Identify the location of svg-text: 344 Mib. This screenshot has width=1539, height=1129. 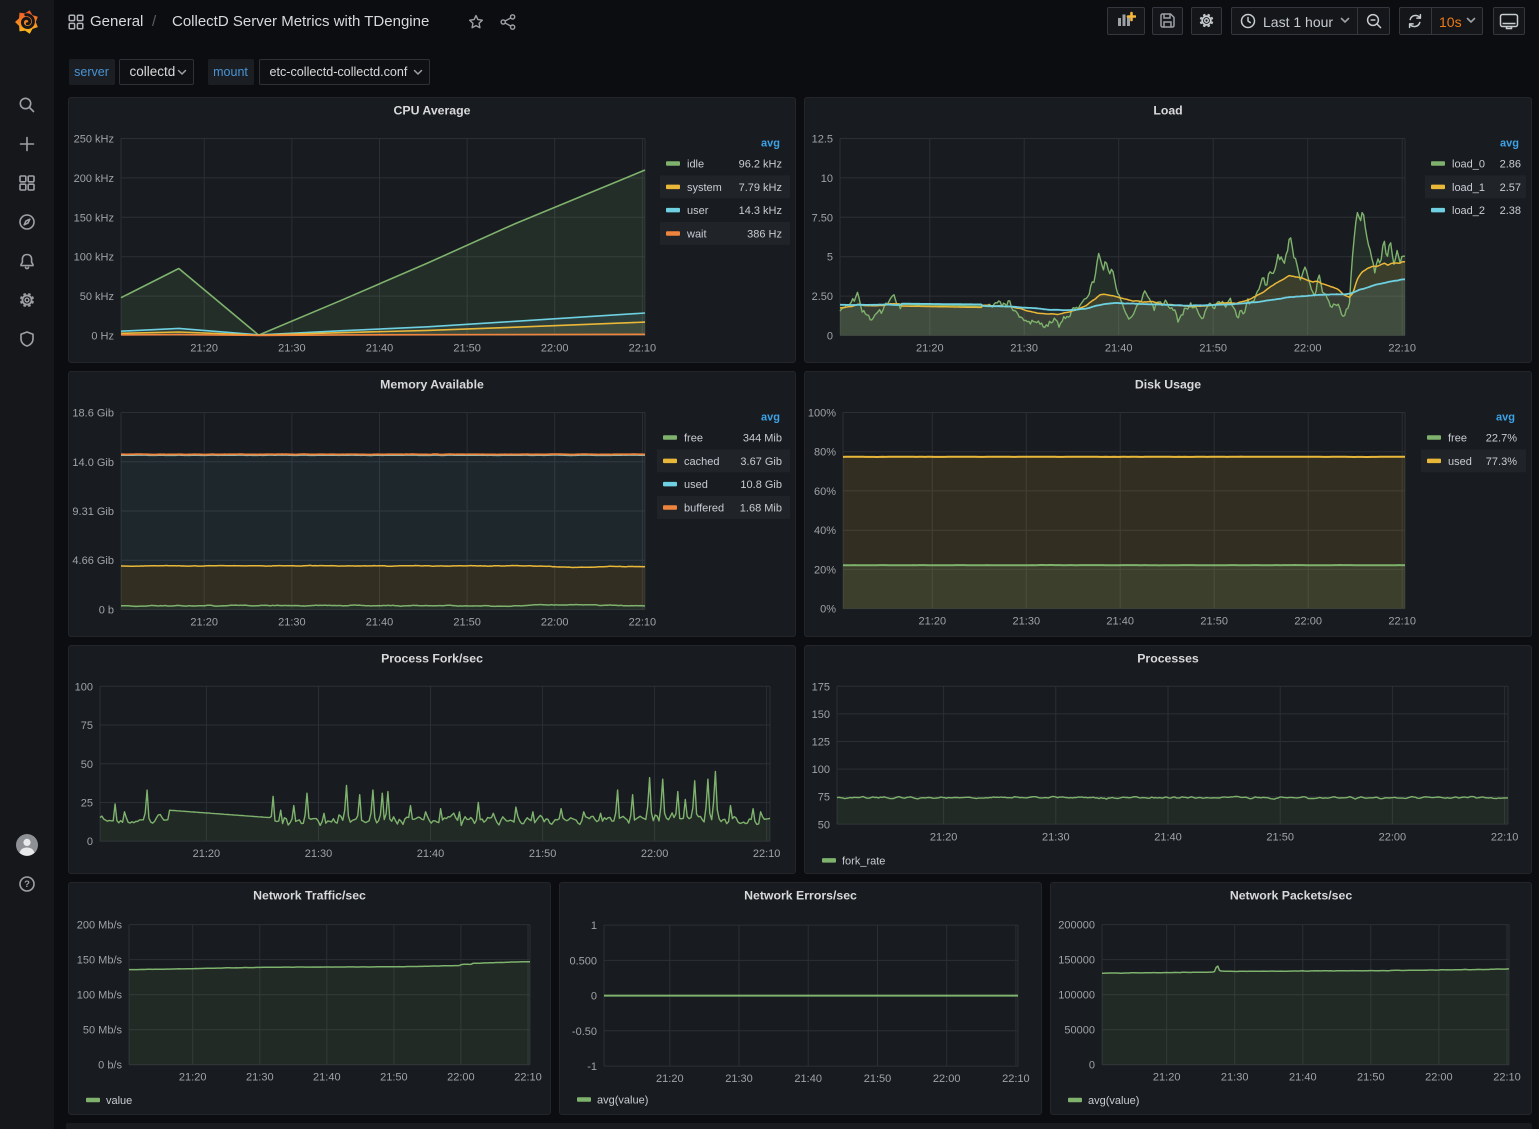
(762, 439).